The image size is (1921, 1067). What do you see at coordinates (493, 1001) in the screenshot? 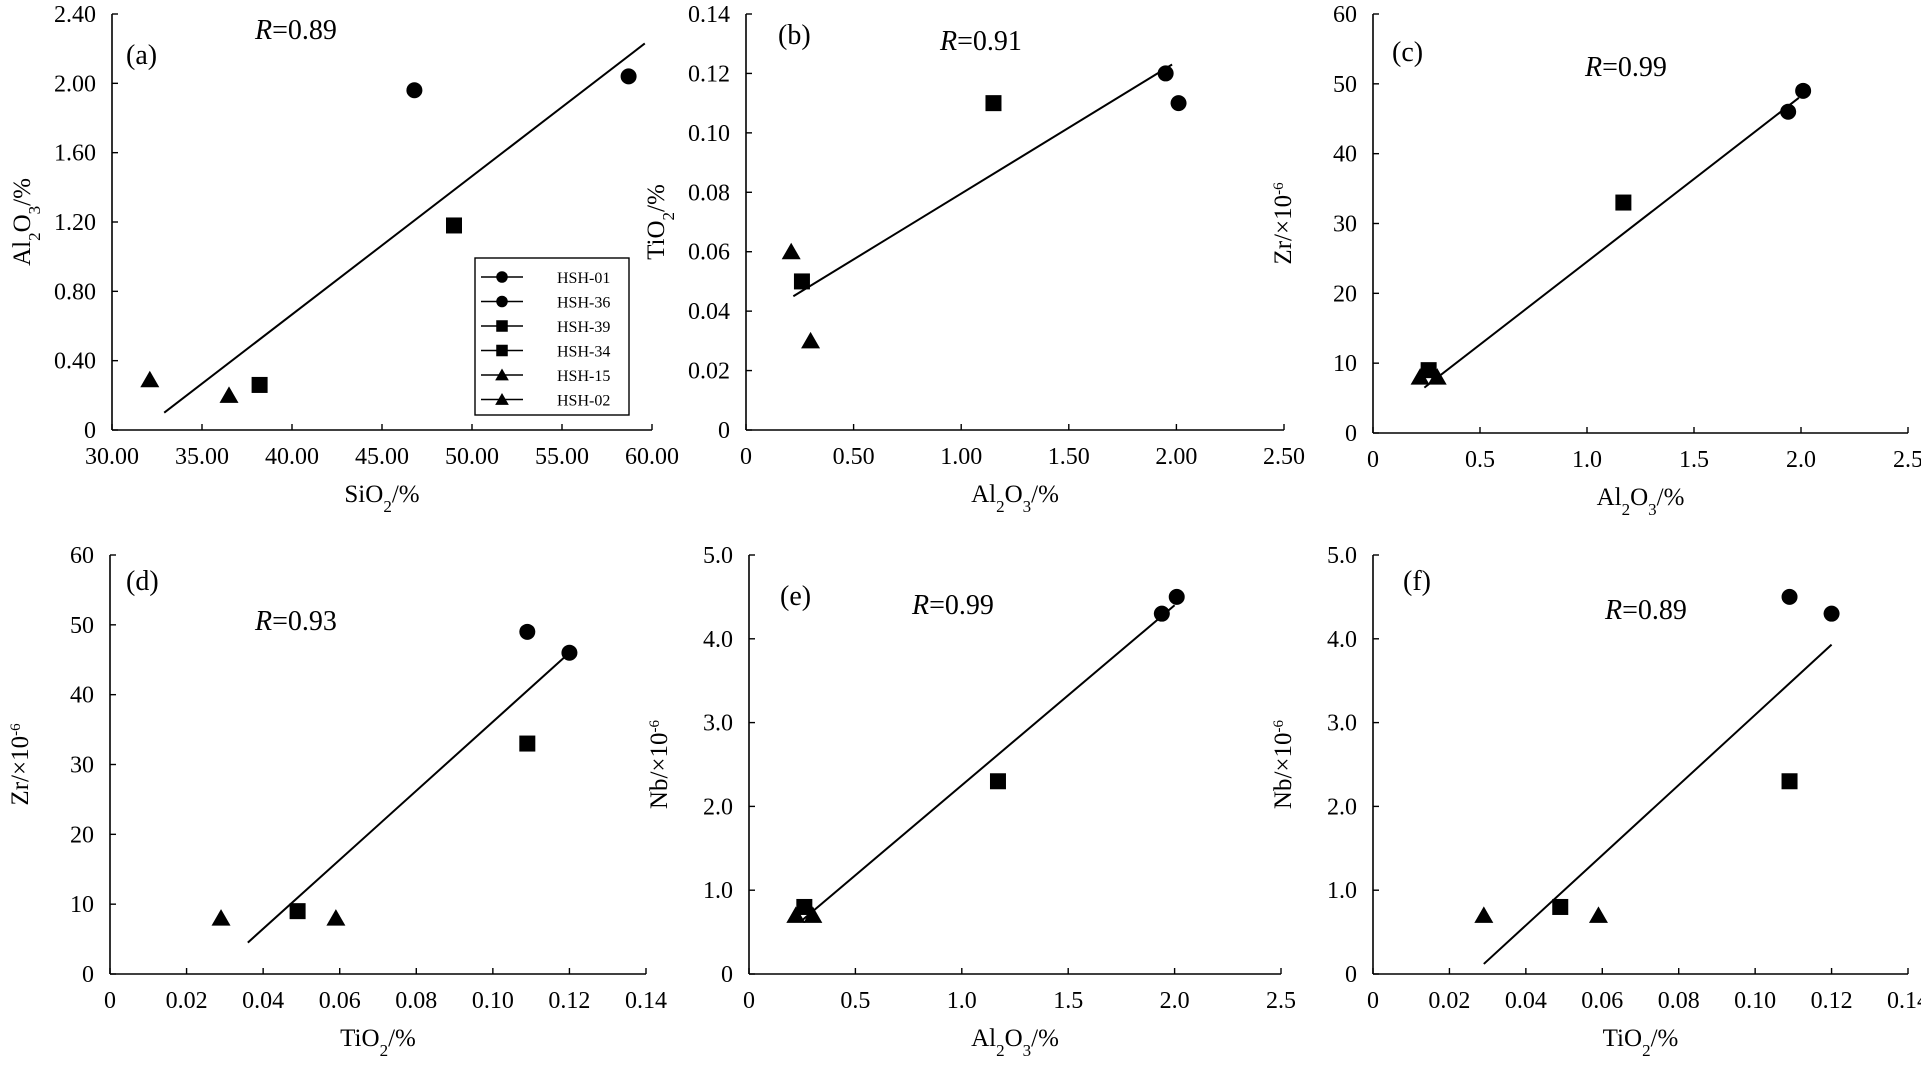
I see `x-tick-label: 0.10` at bounding box center [493, 1001].